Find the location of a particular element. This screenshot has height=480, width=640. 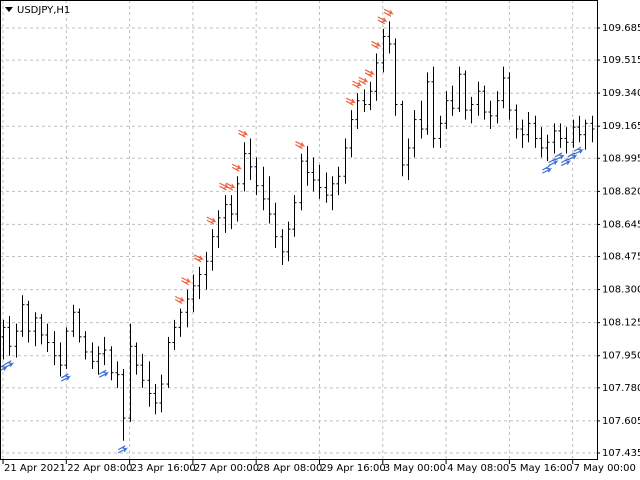

x-tick-label: 27 Apr 00:00 is located at coordinates (226, 468).